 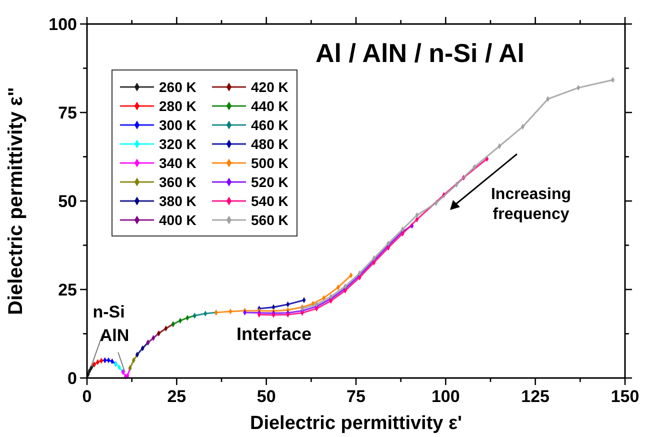 I want to click on x-tick-label: 0, so click(x=87, y=396).